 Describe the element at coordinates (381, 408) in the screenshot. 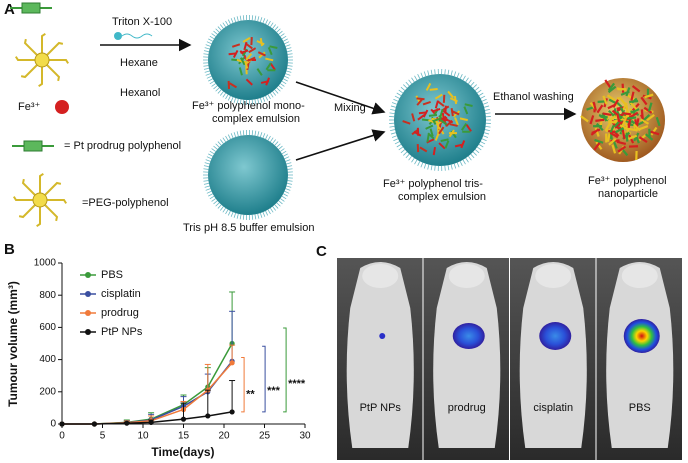

I see `photo-label: PtP NPs` at that location.